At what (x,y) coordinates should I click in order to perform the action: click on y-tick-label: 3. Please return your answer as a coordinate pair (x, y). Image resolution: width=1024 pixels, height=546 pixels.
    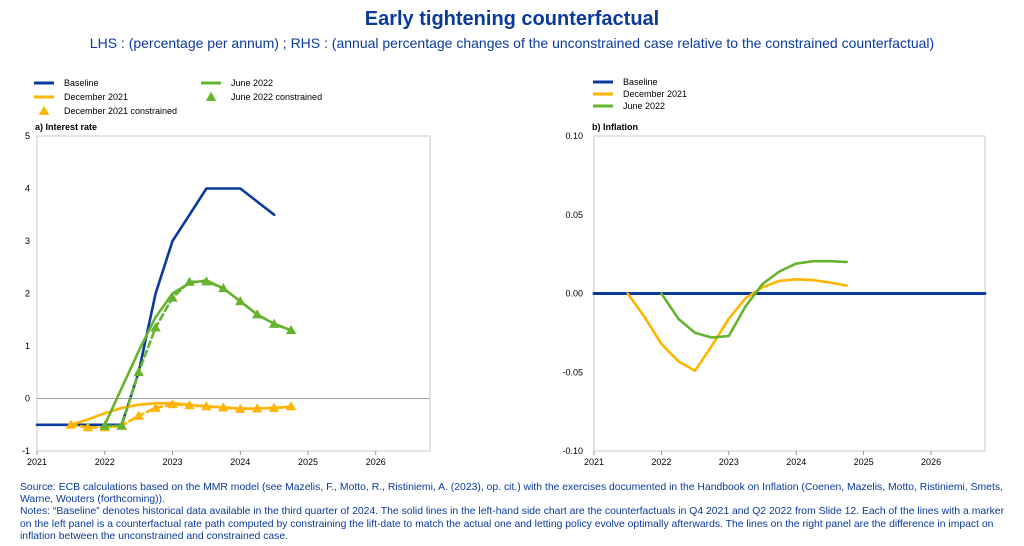
    Looking at the image, I should click on (27, 241).